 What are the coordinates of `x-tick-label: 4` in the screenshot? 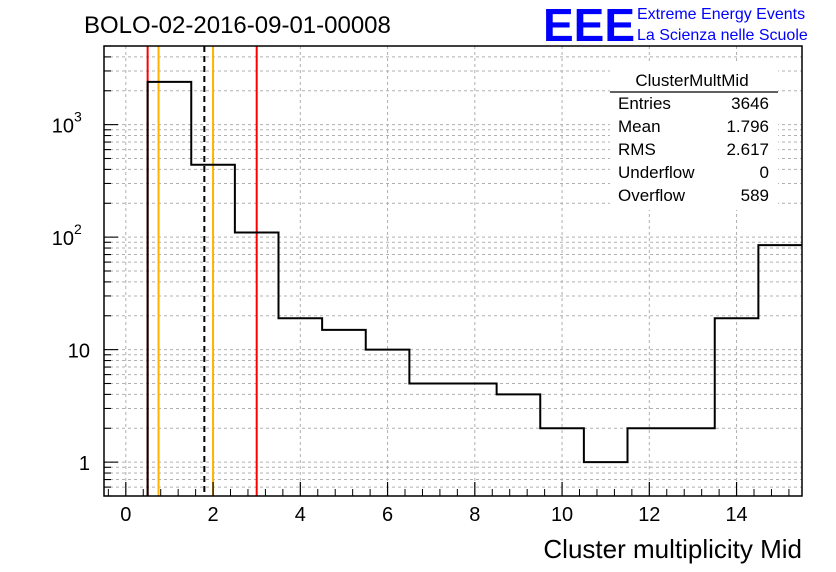 It's located at (300, 515).